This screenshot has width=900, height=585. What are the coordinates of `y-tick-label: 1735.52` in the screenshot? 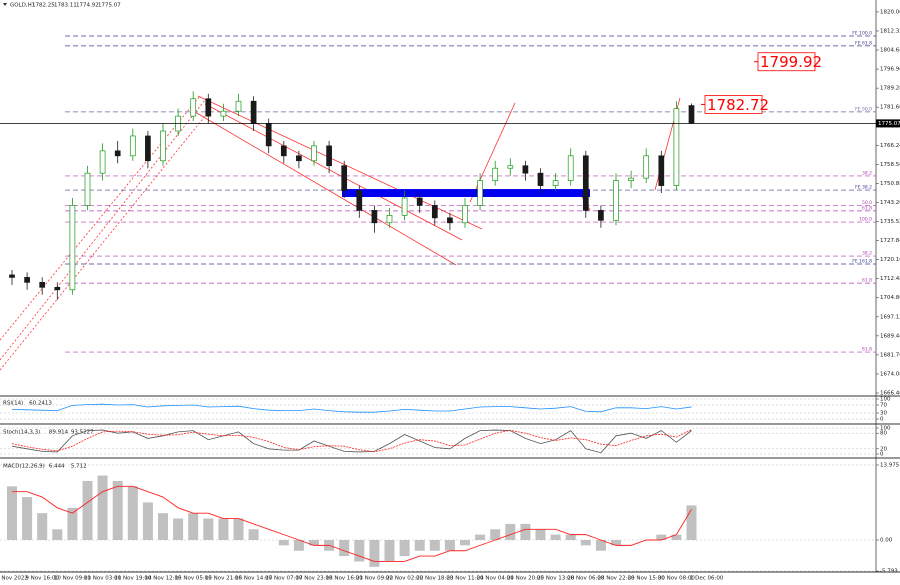 It's located at (890, 222).